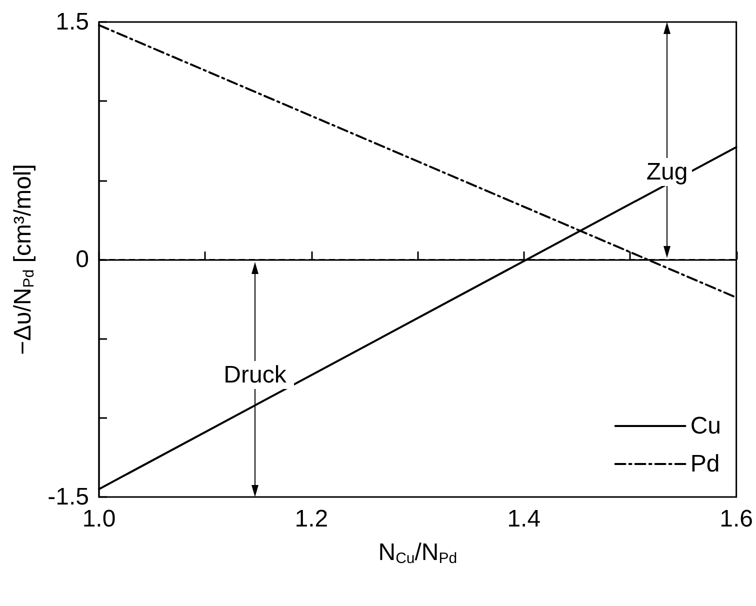  Describe the element at coordinates (705, 464) in the screenshot. I see `legend-label: Pd` at that location.